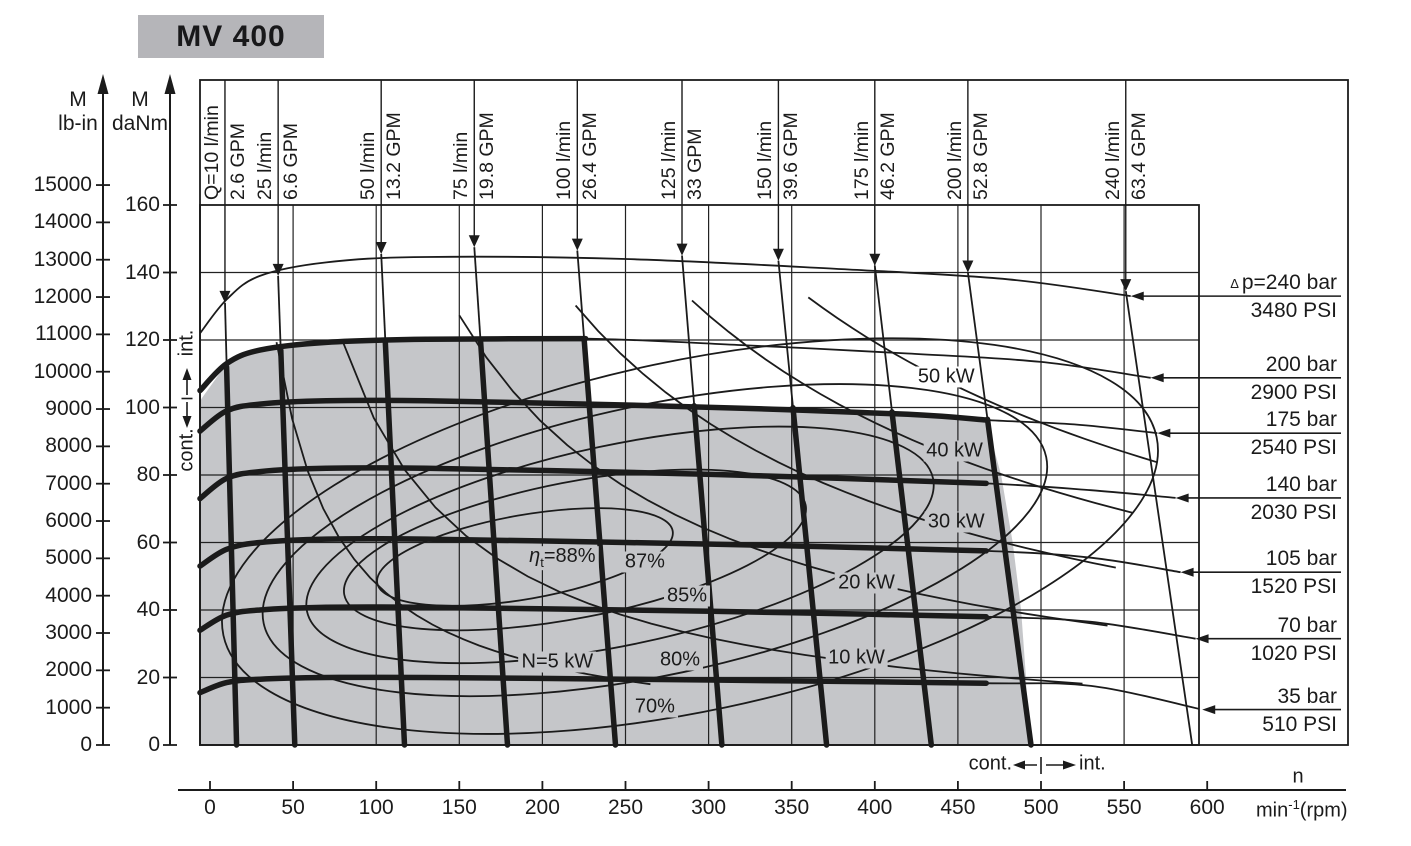 This screenshot has width=1411, height=846. I want to click on lbin-axis-arrow-icon, so click(103, 84).